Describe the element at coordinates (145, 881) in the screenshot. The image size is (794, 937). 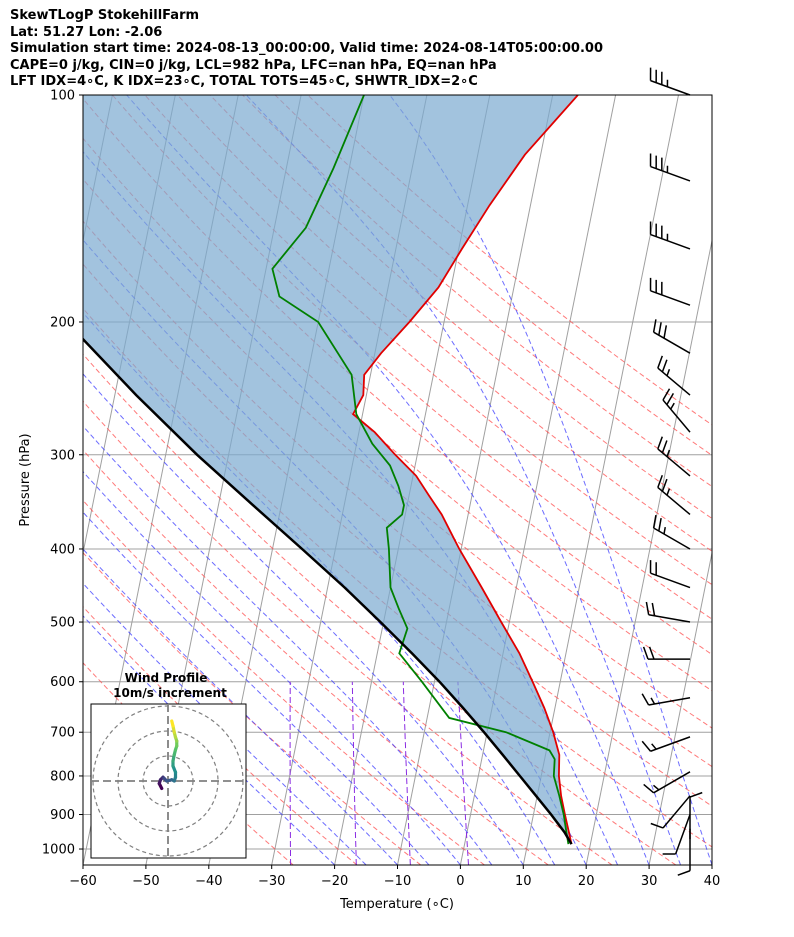
I see `x-tick-label: −50` at that location.